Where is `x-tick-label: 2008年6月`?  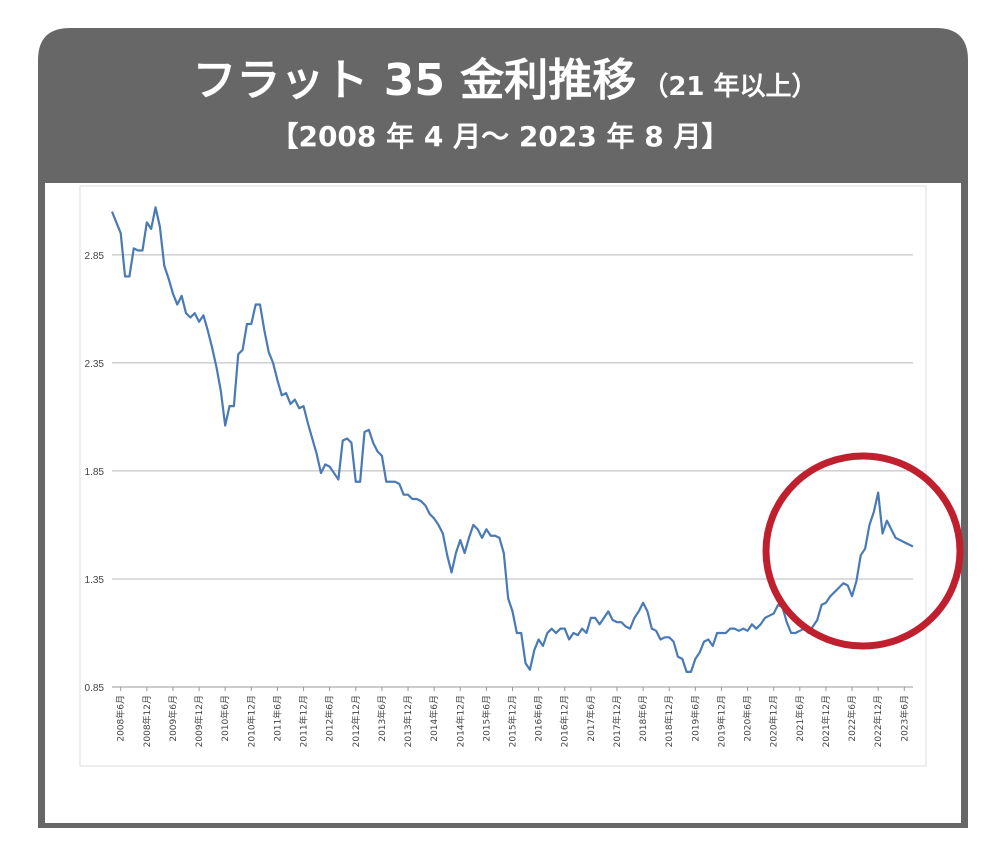
x-tick-label: 2008年6月 is located at coordinates (121, 718).